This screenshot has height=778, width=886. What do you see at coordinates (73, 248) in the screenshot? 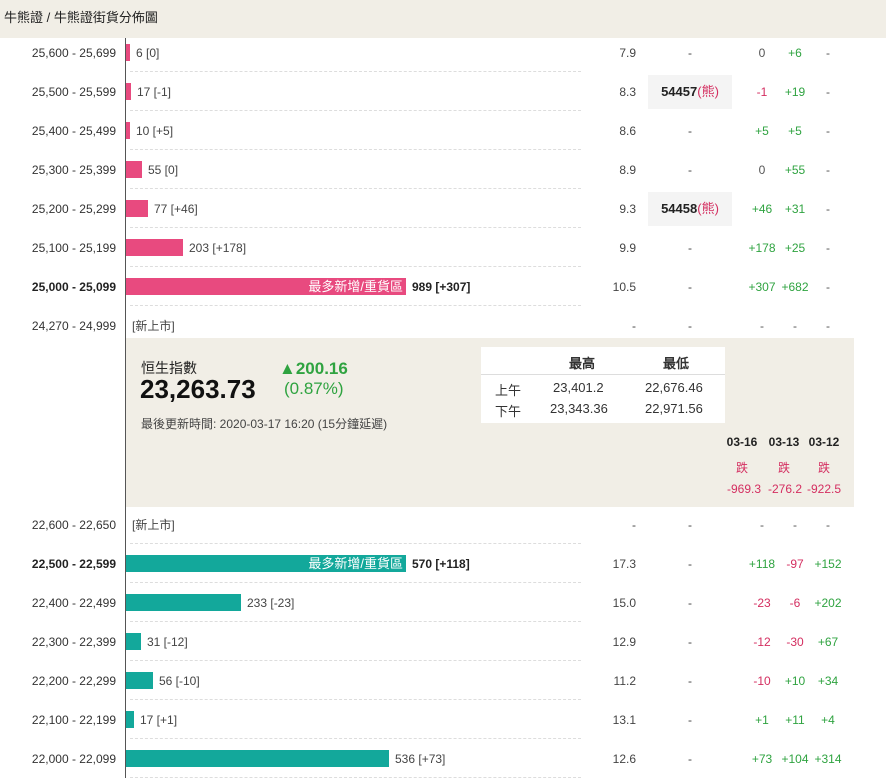
I see `price-range: 25,100 - 25,199` at bounding box center [73, 248].